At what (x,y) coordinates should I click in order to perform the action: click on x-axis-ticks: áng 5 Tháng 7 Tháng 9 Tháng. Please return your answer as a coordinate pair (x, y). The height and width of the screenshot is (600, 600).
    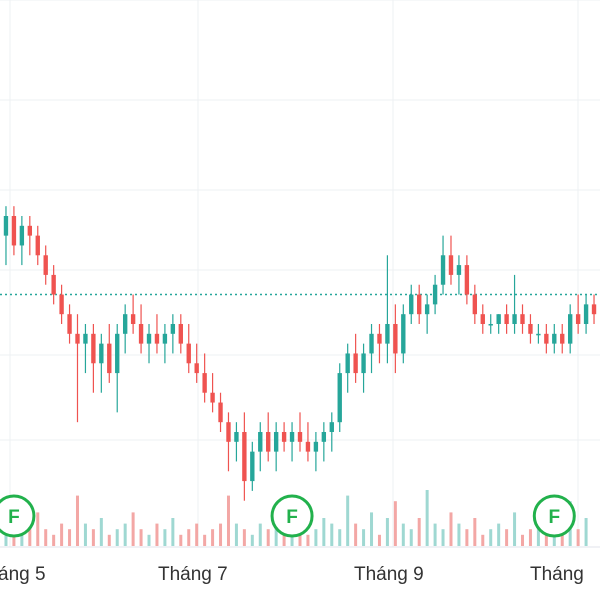
    Looking at the image, I should click on (292, 574).